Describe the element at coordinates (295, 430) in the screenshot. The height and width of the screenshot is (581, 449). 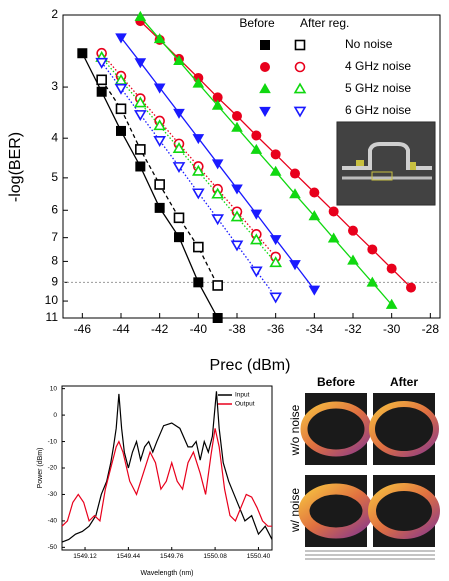
I see `eye-row-label: w/o noise` at that location.